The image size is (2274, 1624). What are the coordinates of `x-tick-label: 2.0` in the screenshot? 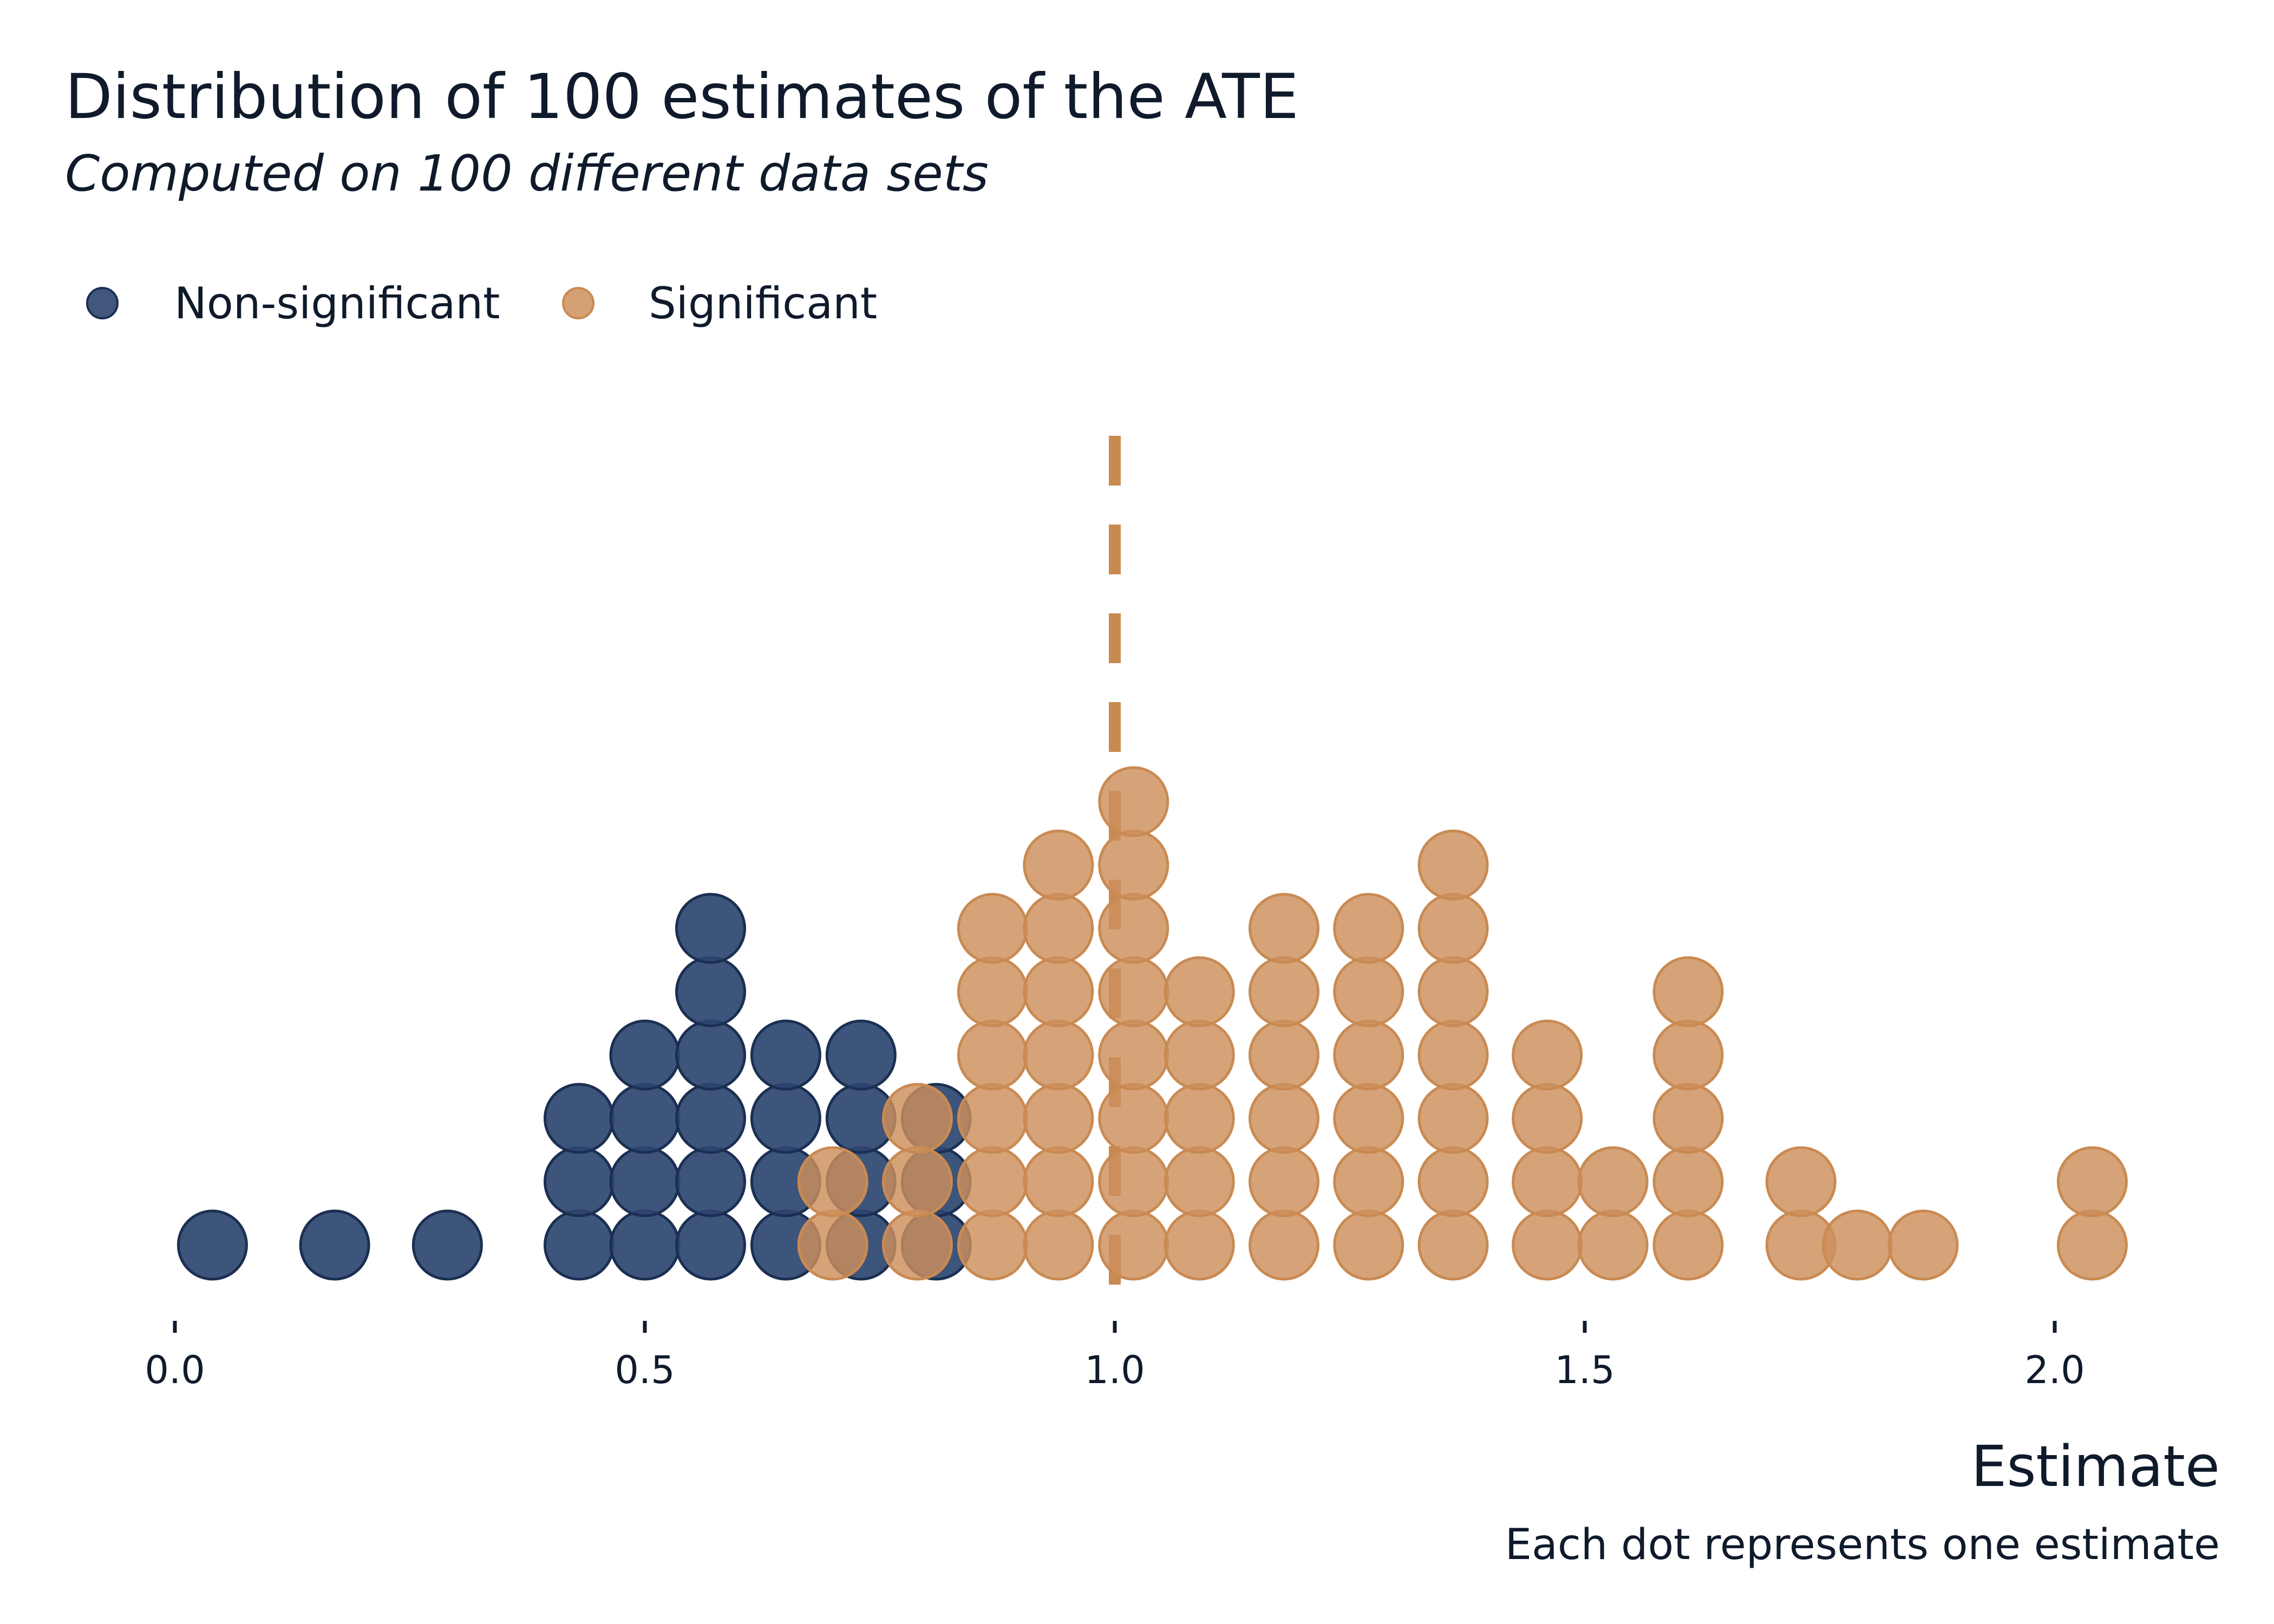 It's located at (2054, 1370).